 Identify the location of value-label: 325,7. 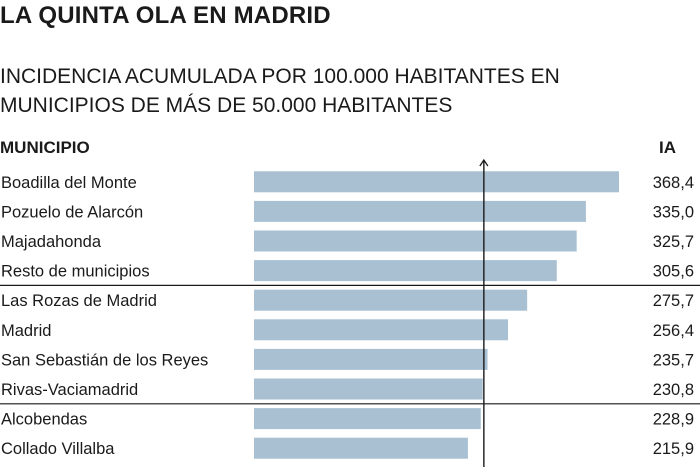
(673, 242).